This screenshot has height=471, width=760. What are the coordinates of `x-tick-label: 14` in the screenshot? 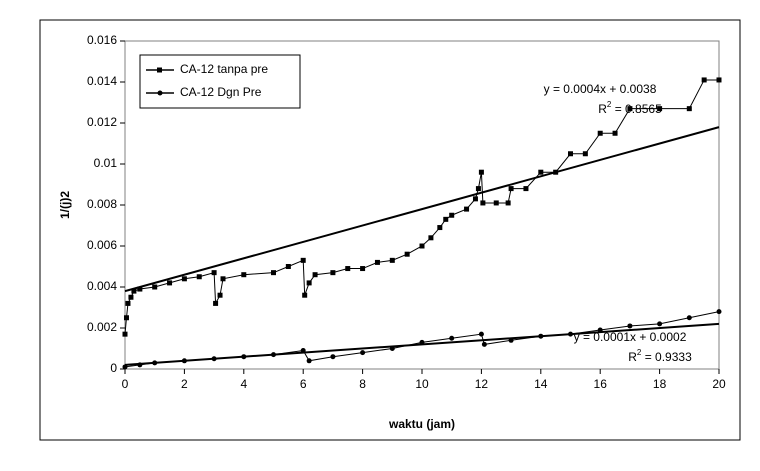 It's located at (541, 384).